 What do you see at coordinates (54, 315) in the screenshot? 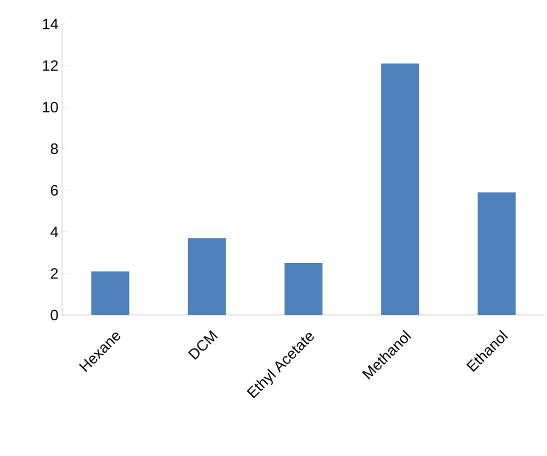
I see `y-tick-label: 0` at bounding box center [54, 315].